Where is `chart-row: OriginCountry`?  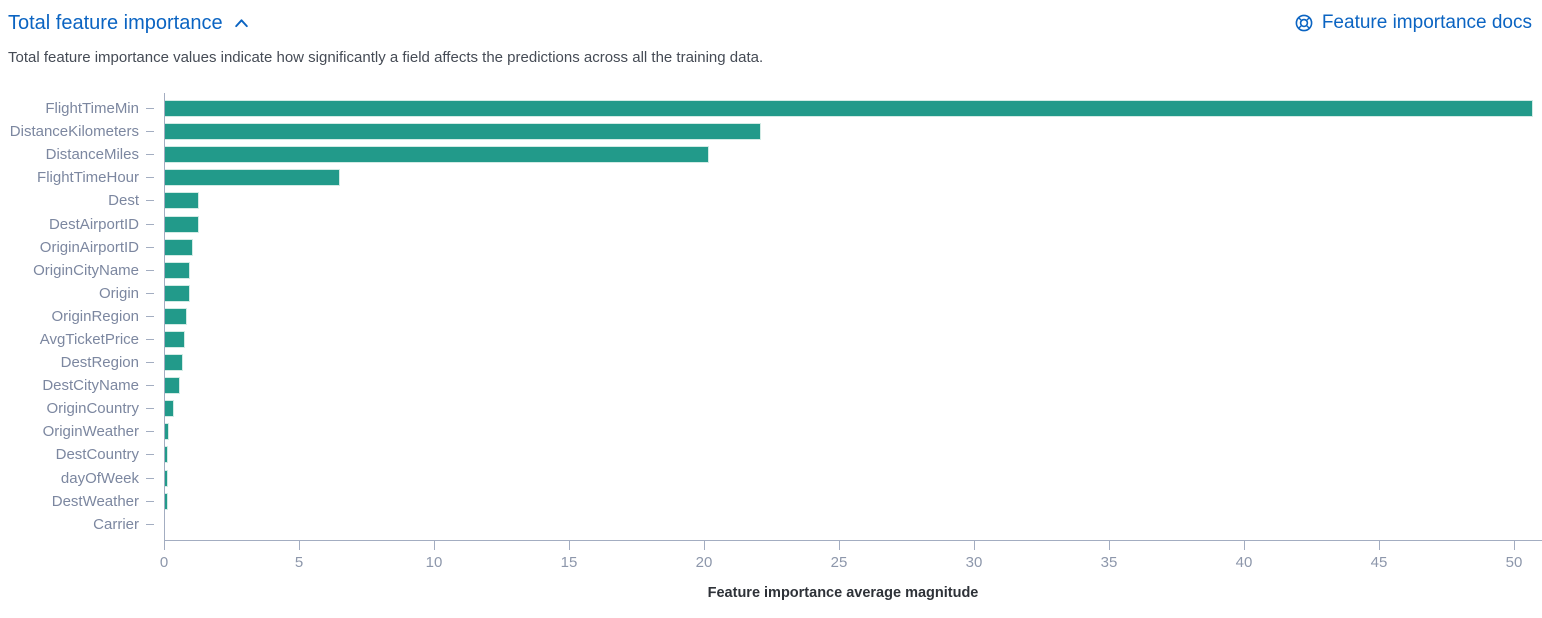 chart-row: OriginCountry is located at coordinates (775, 408).